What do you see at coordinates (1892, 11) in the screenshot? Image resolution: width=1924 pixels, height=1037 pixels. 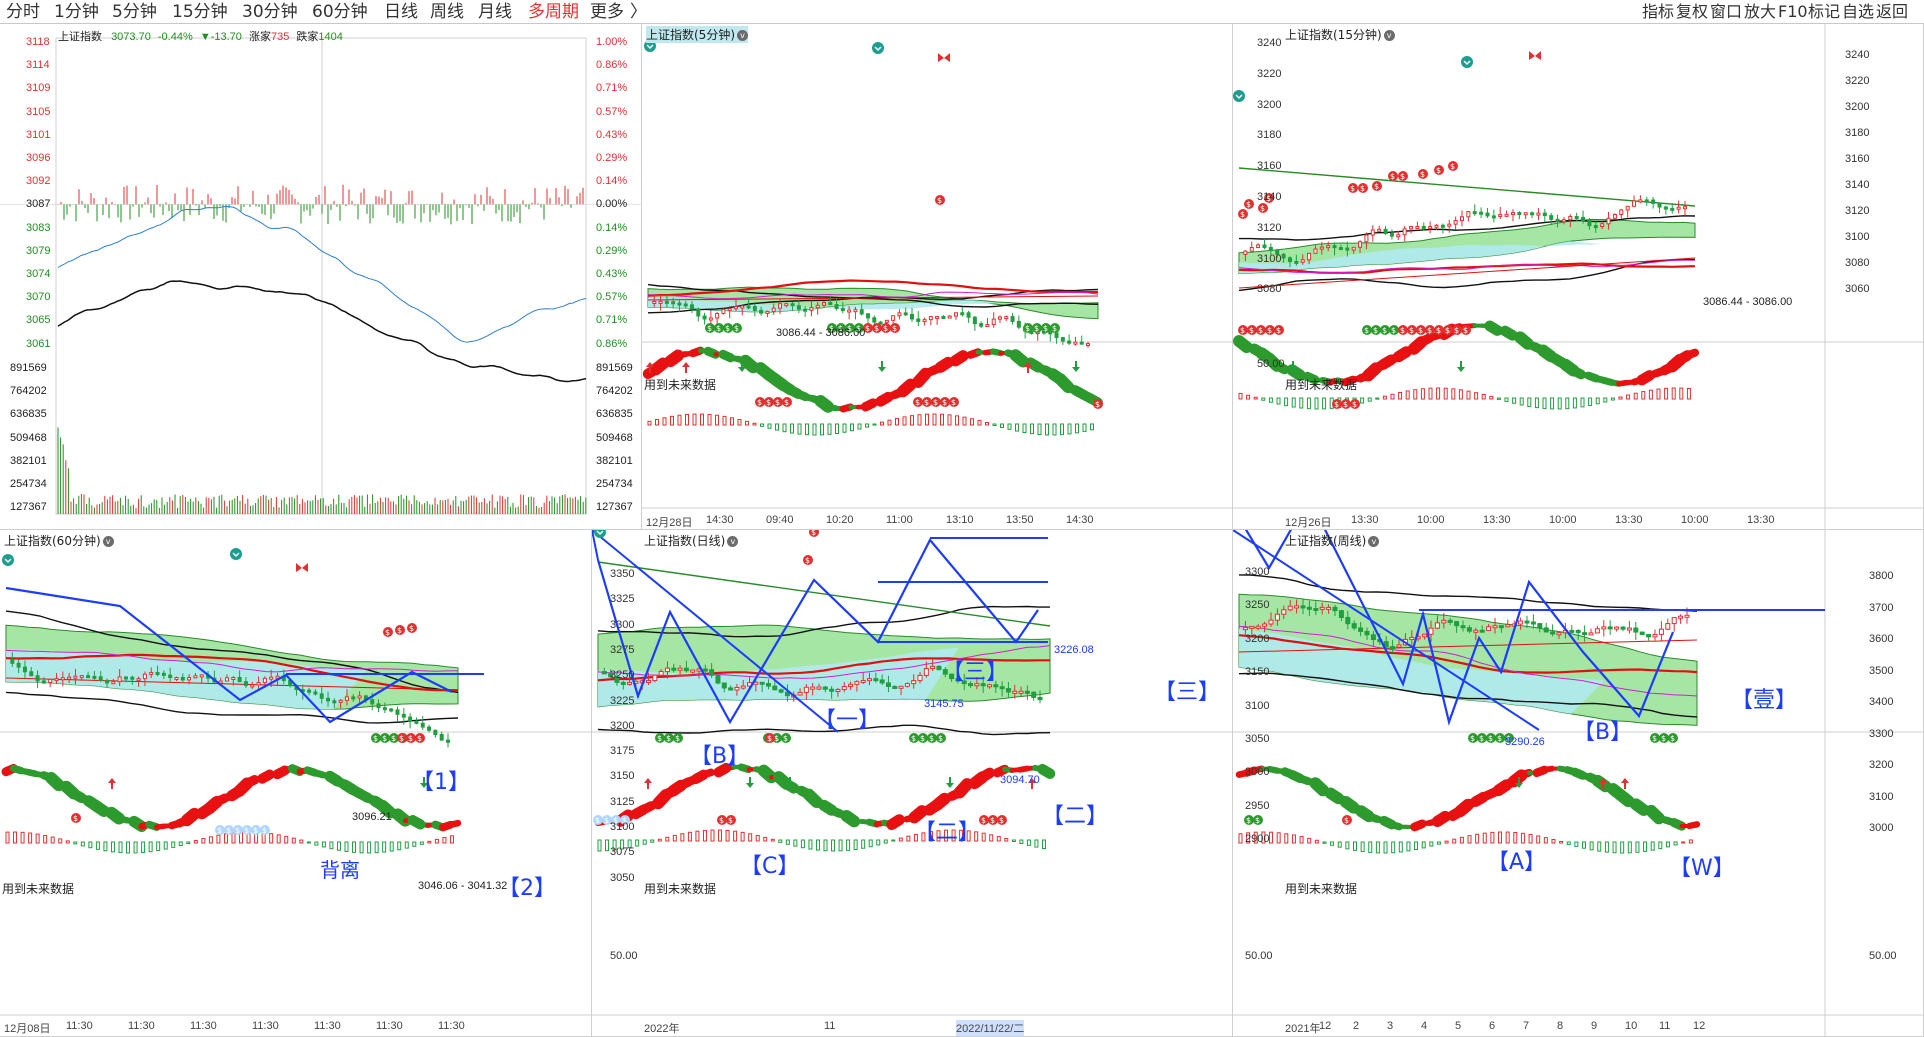 I see `tool-back: 返回` at bounding box center [1892, 11].